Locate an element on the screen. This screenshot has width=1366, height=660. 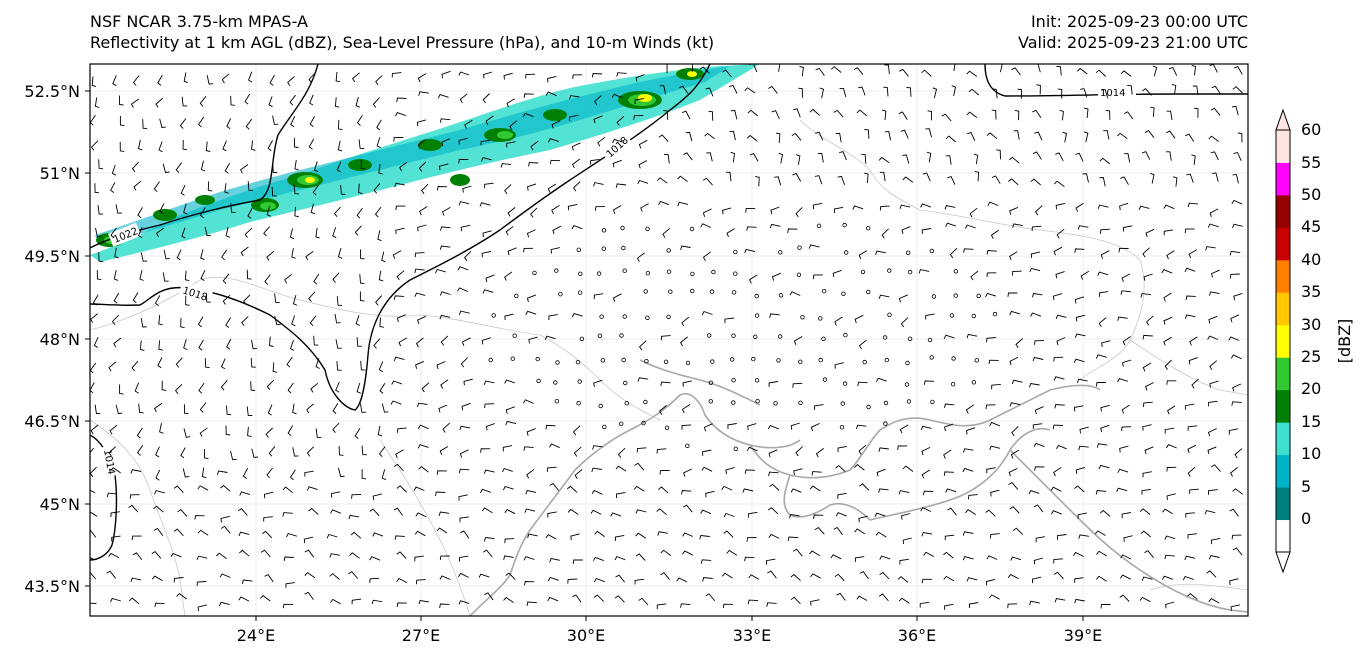
colorbar-tick: 45 is located at coordinates (1311, 226).